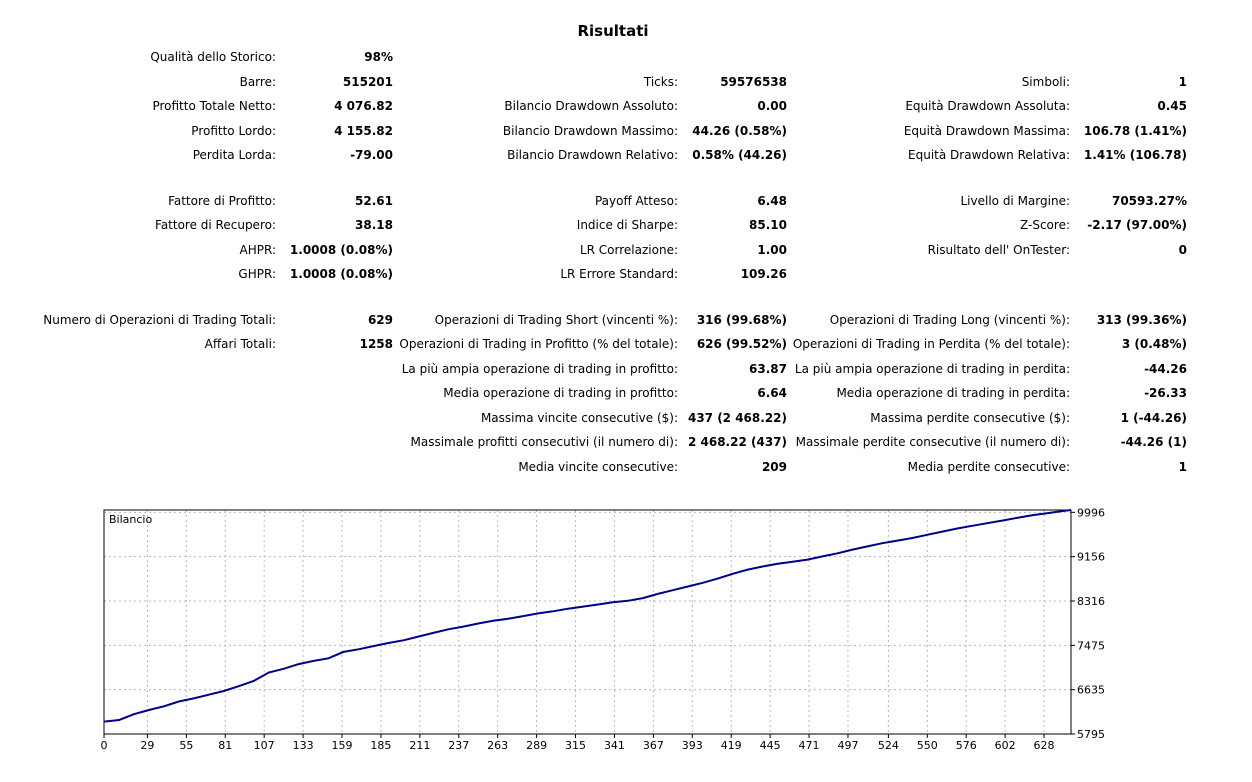 The width and height of the screenshot is (1252, 782). What do you see at coordinates (257, 250) in the screenshot?
I see `label-ahpr: AHPR:` at bounding box center [257, 250].